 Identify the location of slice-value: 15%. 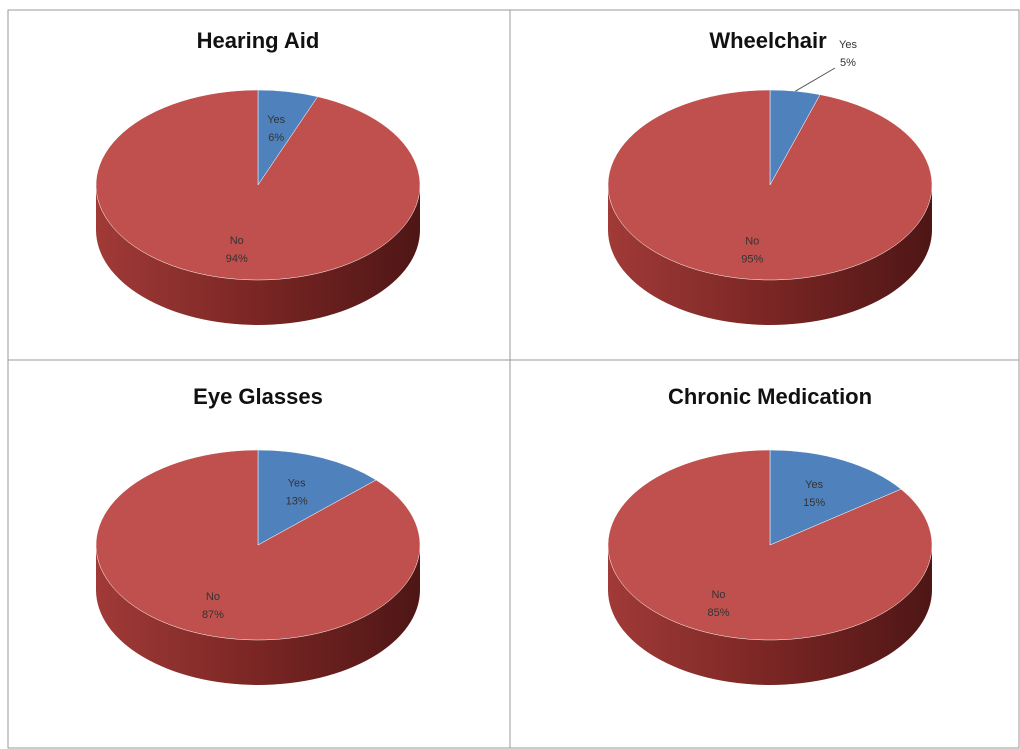
(814, 503).